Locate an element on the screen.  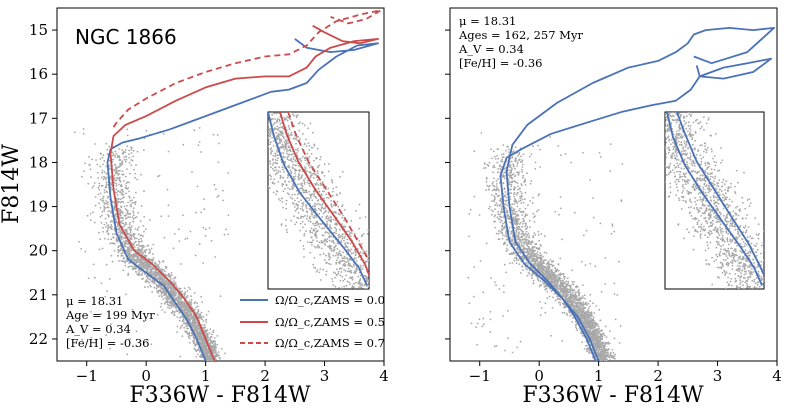
inset-isochrone-line is located at coordinates (328, 187).